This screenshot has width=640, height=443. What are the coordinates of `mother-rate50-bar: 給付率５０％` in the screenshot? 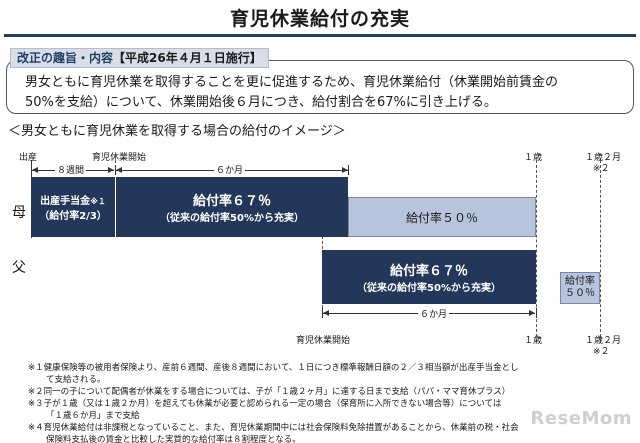 It's located at (442, 217).